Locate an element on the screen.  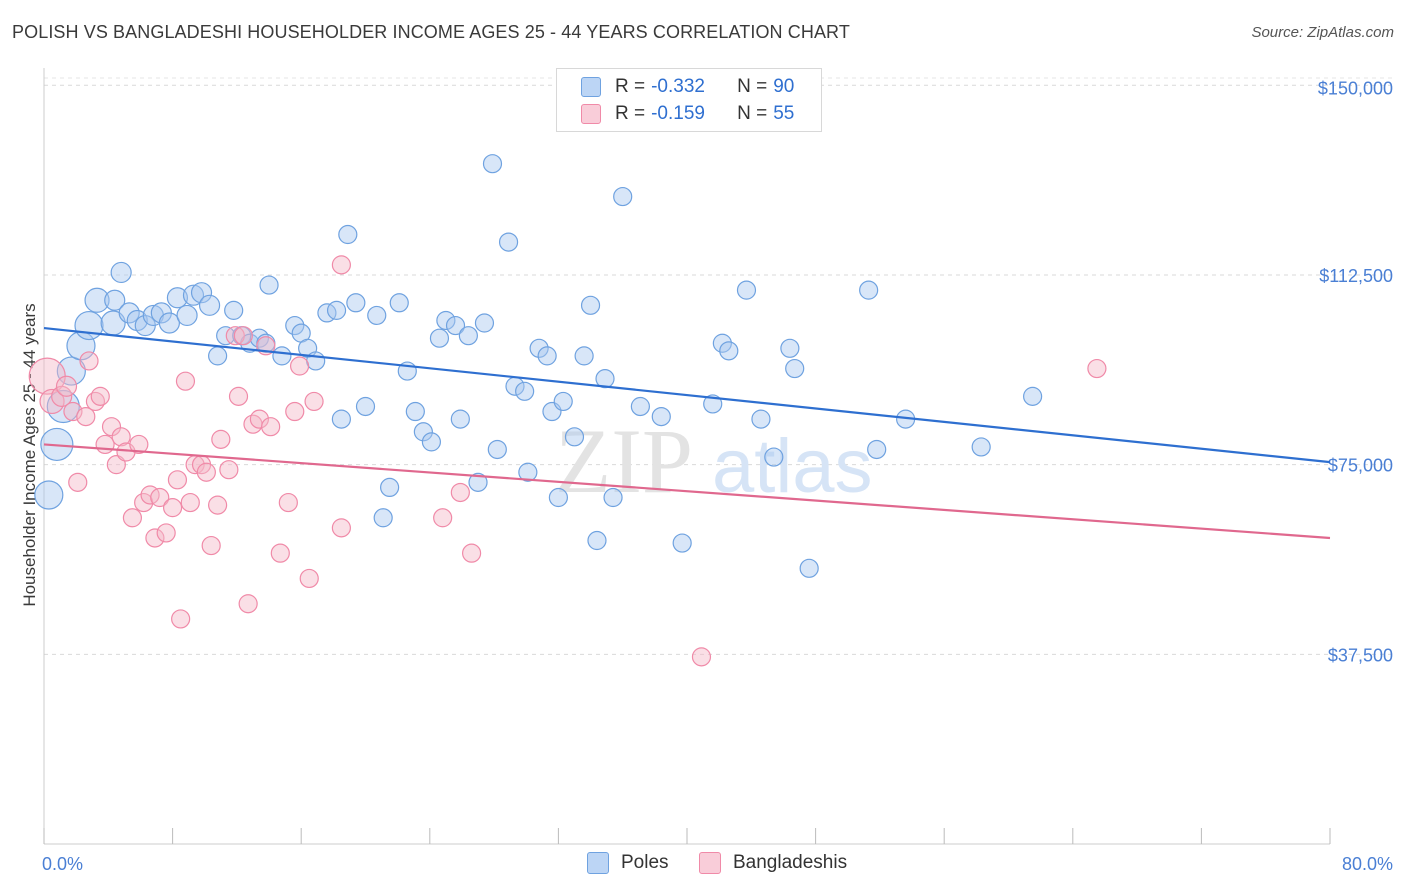
legend-row-poles: R = -0.332 N = 90 is located at coordinates (687, 87).